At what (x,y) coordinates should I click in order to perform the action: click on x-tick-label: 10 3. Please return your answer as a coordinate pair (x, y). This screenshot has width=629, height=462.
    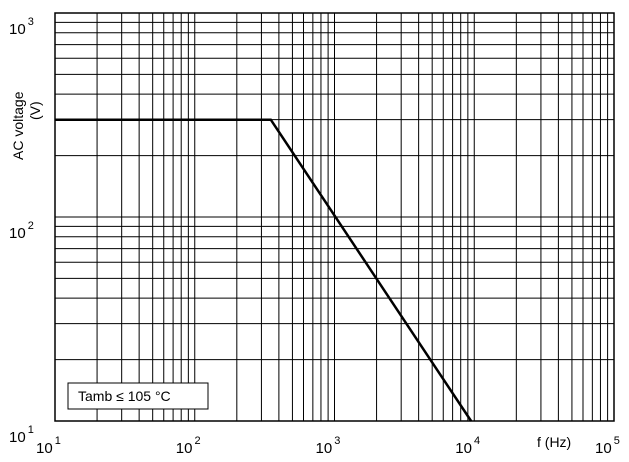
    Looking at the image, I should click on (328, 446).